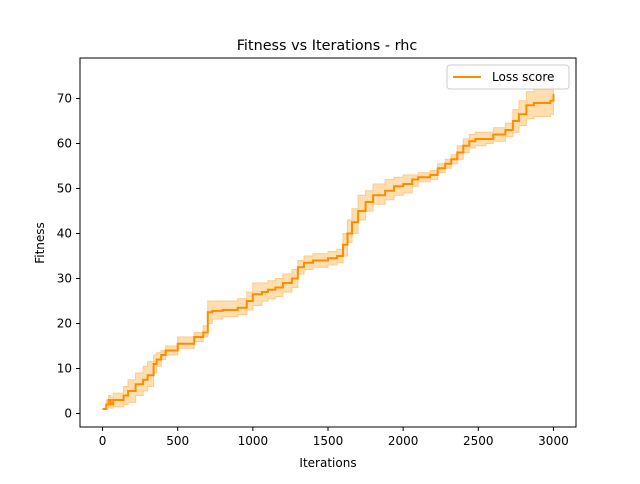 This screenshot has width=640, height=484. I want to click on x-tick-label: 1500, so click(328, 441).